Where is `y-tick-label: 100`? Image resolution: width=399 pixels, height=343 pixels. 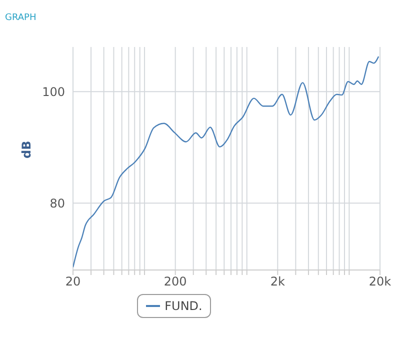
y-tick-label: 100 is located at coordinates (53, 91).